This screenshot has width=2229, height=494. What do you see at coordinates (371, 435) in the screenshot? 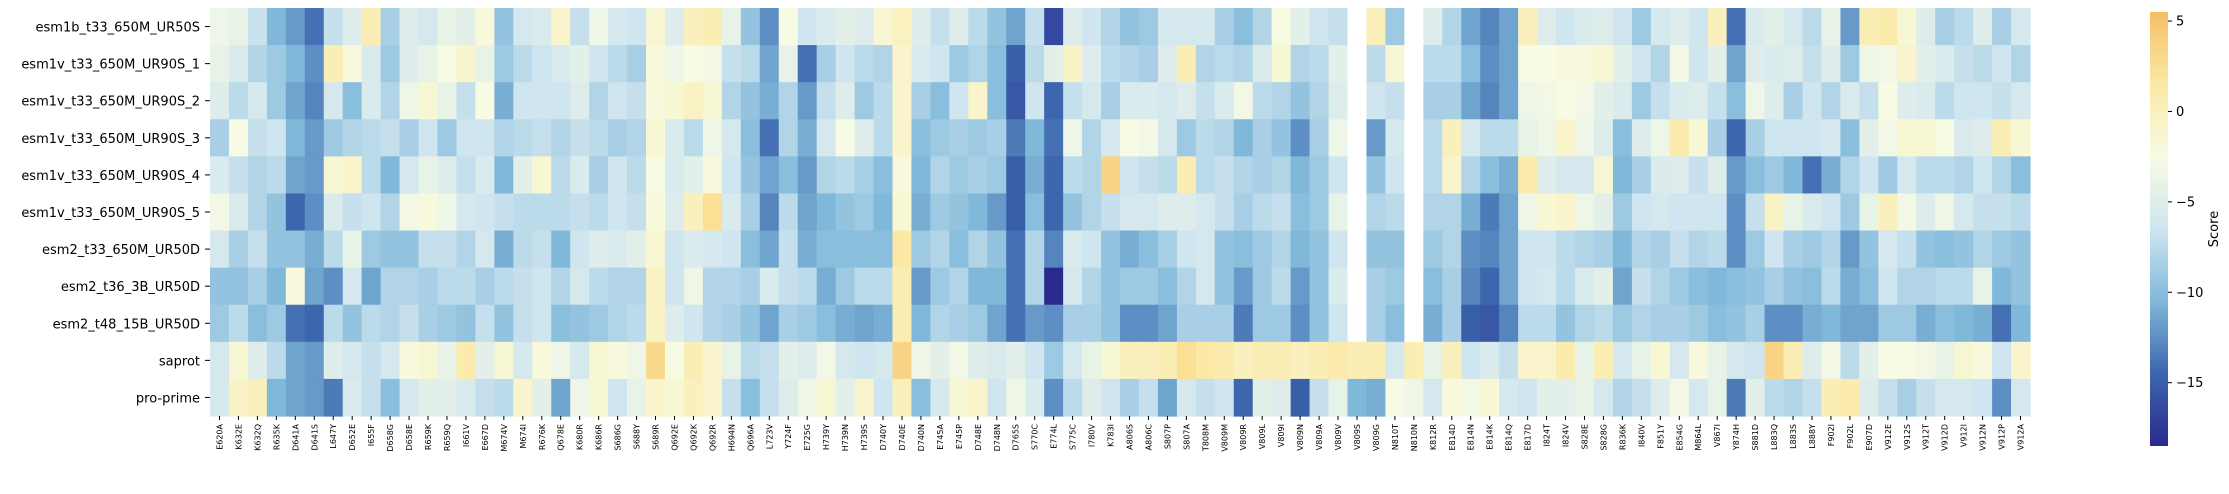
I see `column-label: I655F` at bounding box center [371, 435].